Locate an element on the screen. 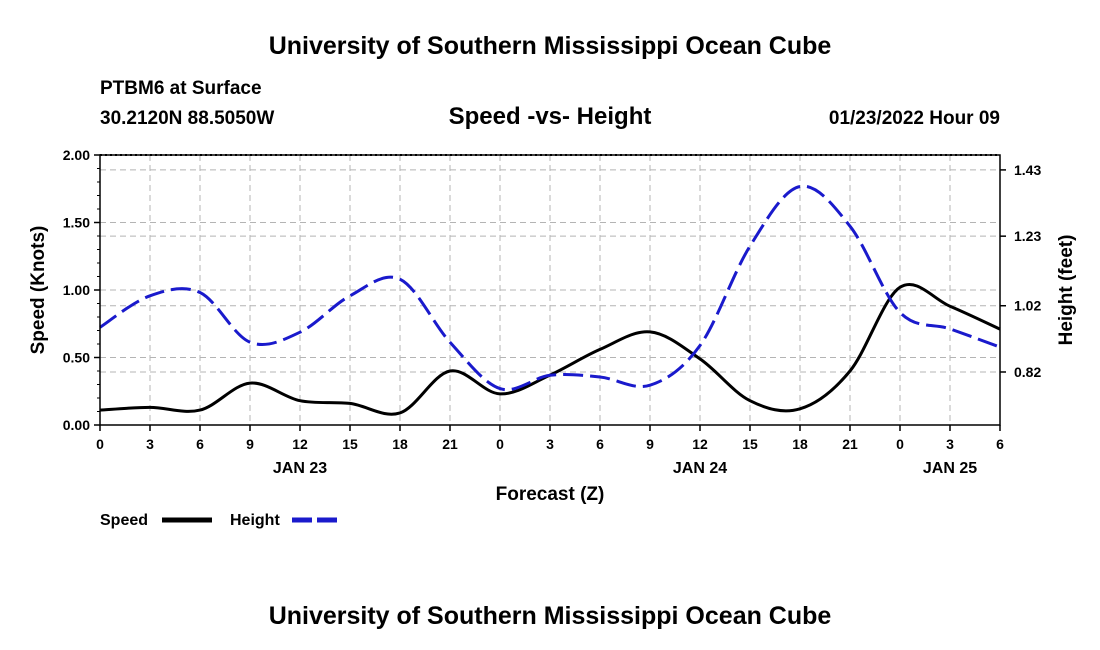 The image size is (1100, 650). legend: Speed Height is located at coordinates (221, 520).